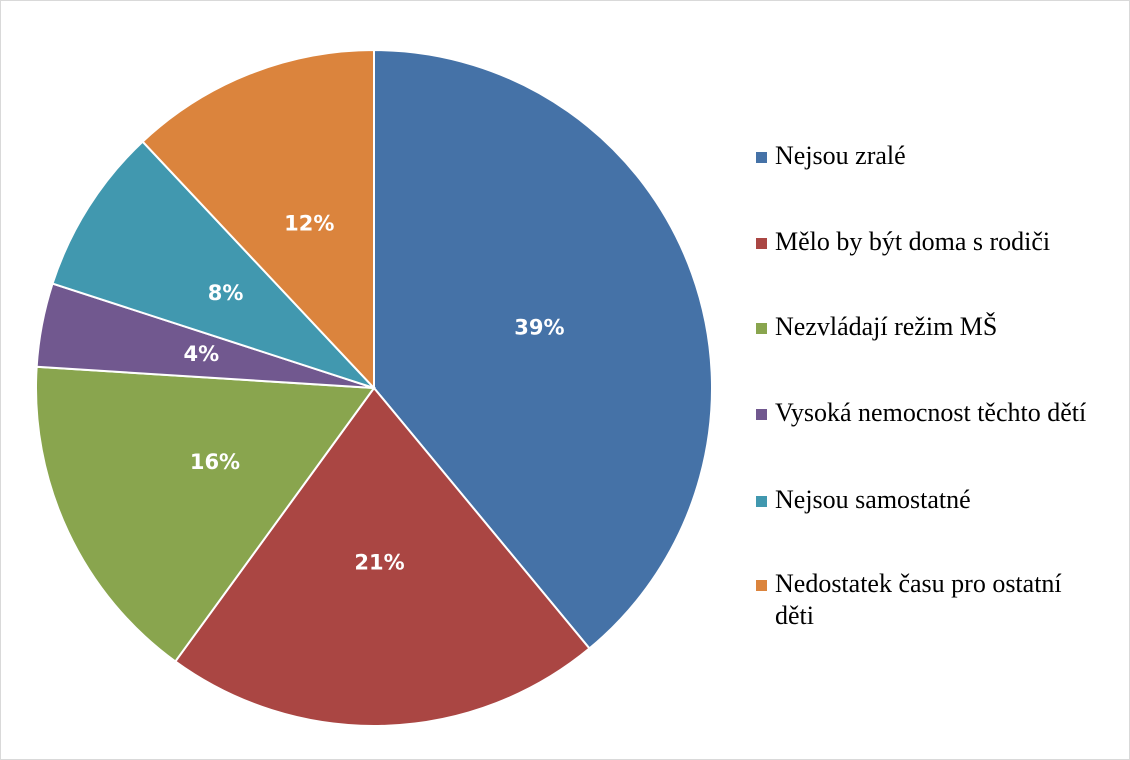 The width and height of the screenshot is (1130, 760). I want to click on legend-label: Nejsou zralé, so click(840, 155).